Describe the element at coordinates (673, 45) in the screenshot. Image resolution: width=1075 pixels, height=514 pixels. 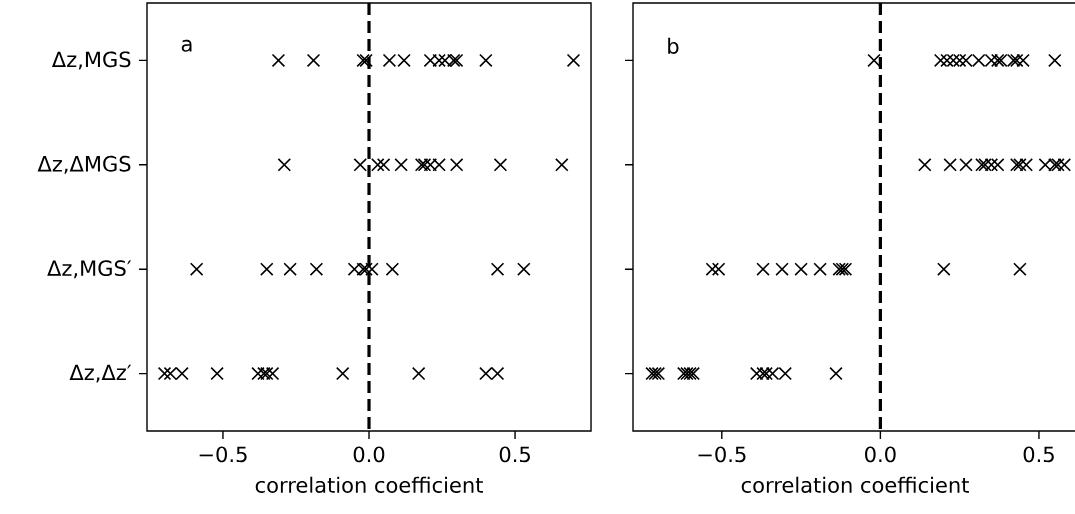
I see `annotation: b` at that location.